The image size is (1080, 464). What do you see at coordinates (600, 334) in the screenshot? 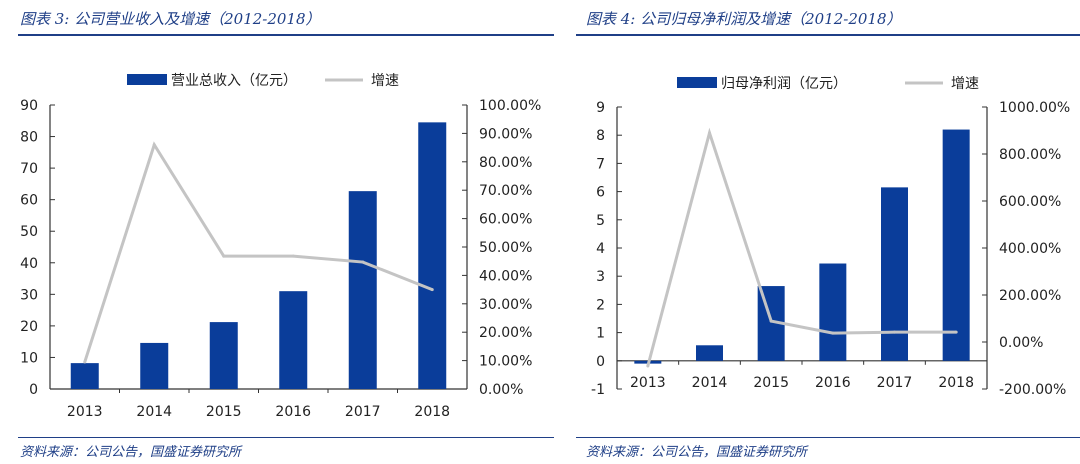
I see `left-tick-label: 1` at bounding box center [600, 334].